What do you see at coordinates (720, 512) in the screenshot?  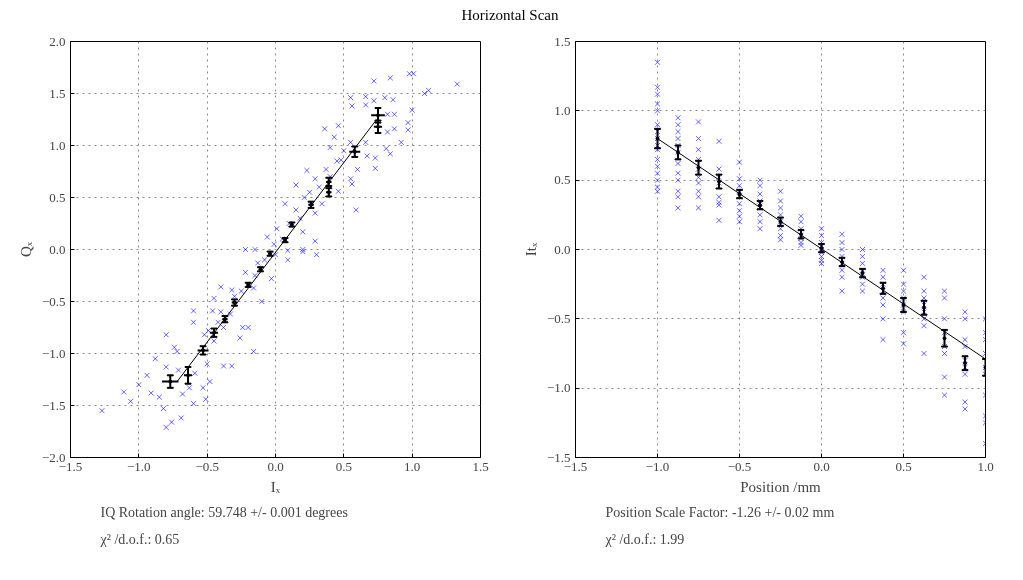 I see `text: Position Scale Factor: -1.26 +/- 0.02 mm` at bounding box center [720, 512].